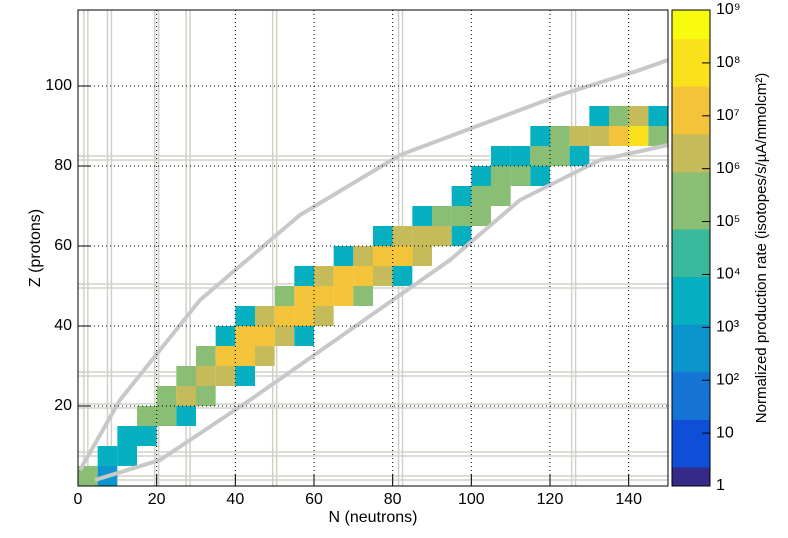 This screenshot has width=788, height=538. Describe the element at coordinates (728, 62) in the screenshot. I see `colorbar-tick-label: 10⁸` at that location.